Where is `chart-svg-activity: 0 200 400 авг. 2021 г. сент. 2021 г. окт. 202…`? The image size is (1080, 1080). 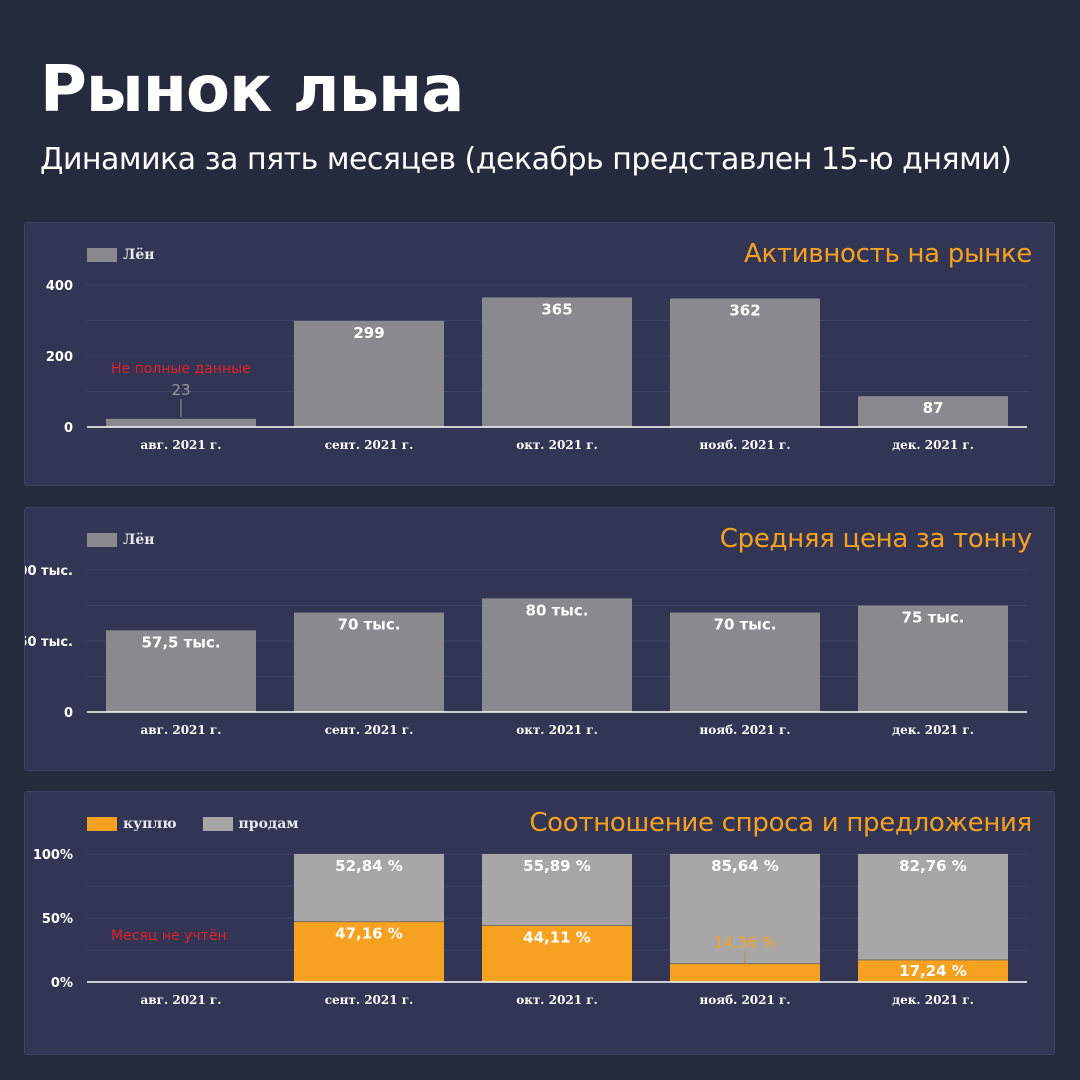
chart-svg-activity: 0 200 400 авг. 2021 г. сент. 2021 г. окт. 202… is located at coordinates (536, 365).